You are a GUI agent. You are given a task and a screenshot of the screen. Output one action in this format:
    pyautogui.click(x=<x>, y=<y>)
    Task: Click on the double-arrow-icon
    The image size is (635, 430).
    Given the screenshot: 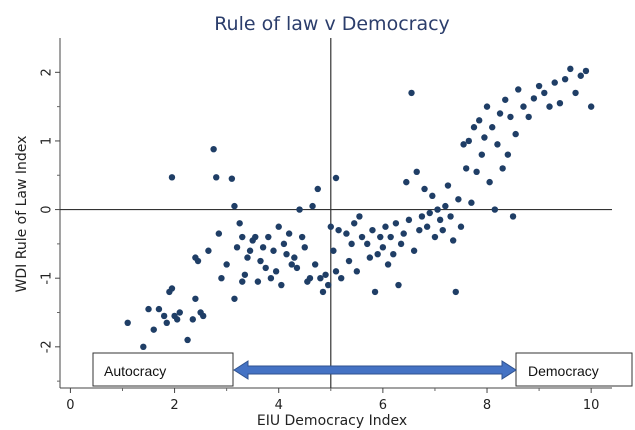 What is the action you would take?
    pyautogui.click(x=375, y=370)
    